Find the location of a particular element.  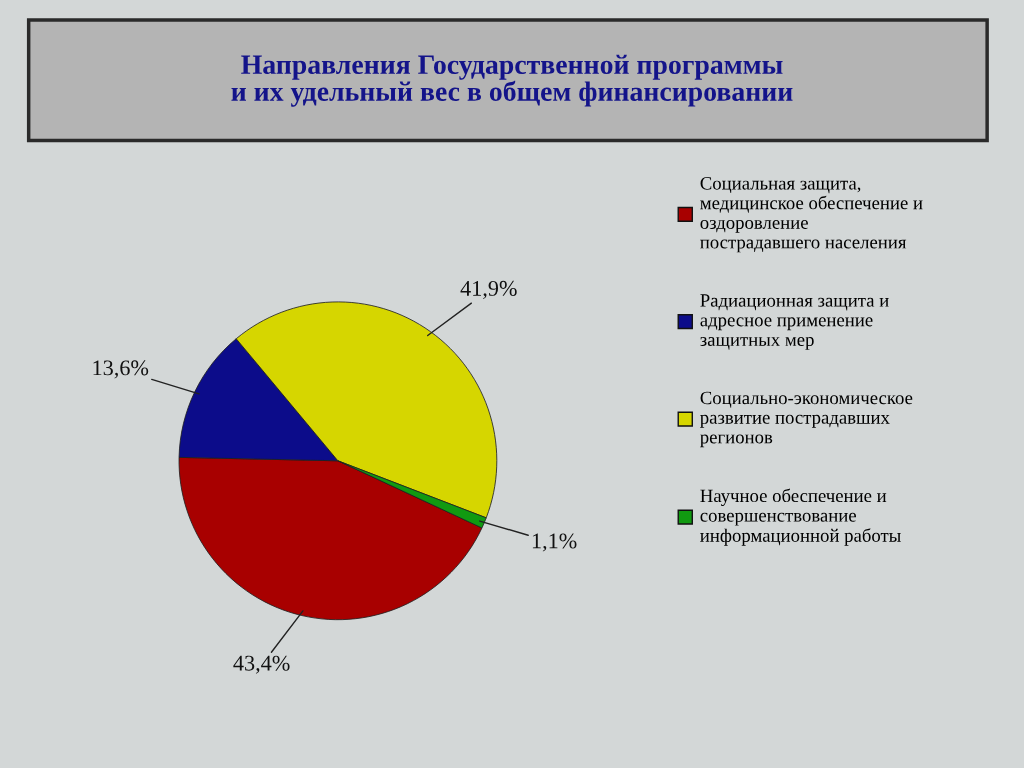

data-label: 1,1% is located at coordinates (554, 542).